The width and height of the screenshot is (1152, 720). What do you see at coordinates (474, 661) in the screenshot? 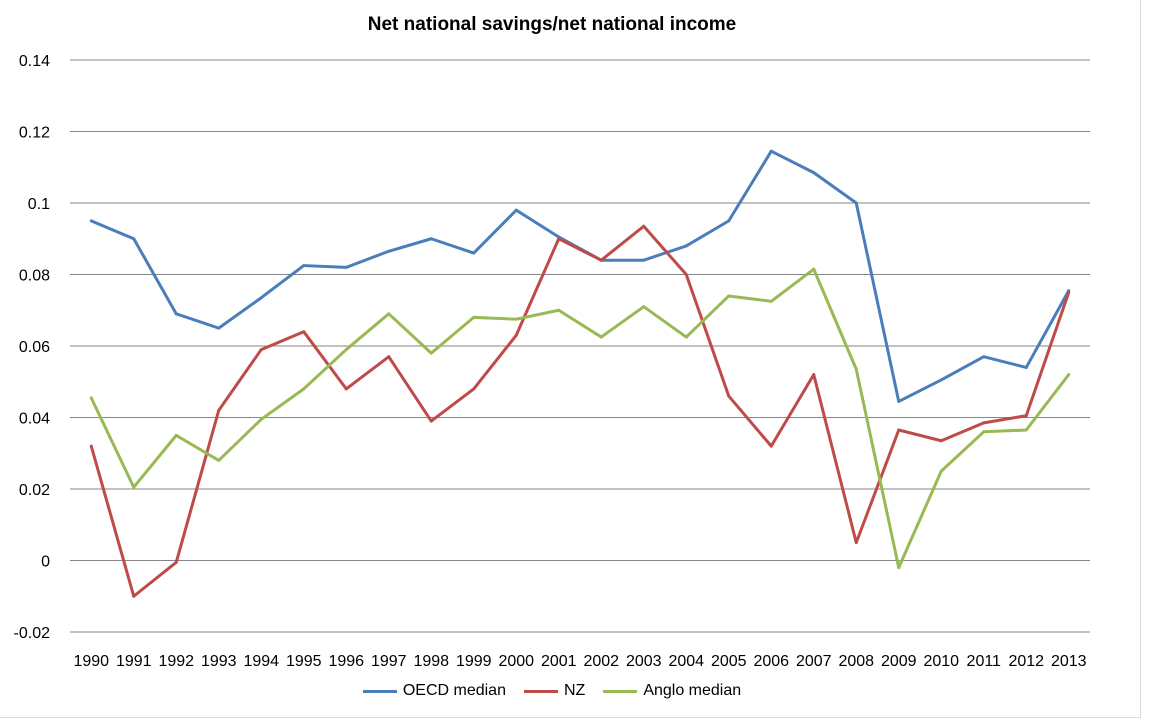
I see `x-tick-label: 1999` at bounding box center [474, 661].